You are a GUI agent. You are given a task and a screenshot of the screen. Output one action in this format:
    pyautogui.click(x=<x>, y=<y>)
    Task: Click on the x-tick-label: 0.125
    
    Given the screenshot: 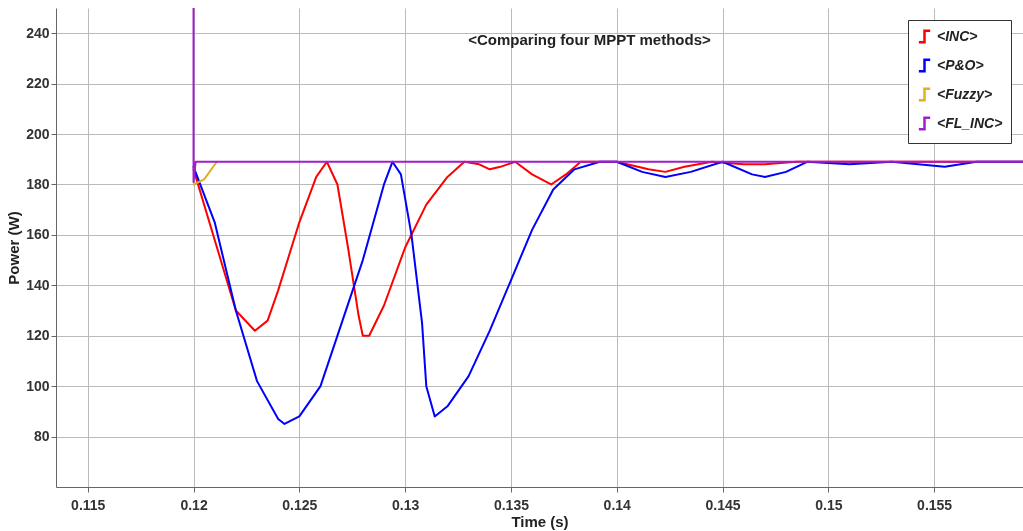 What is the action you would take?
    pyautogui.click(x=300, y=504)
    